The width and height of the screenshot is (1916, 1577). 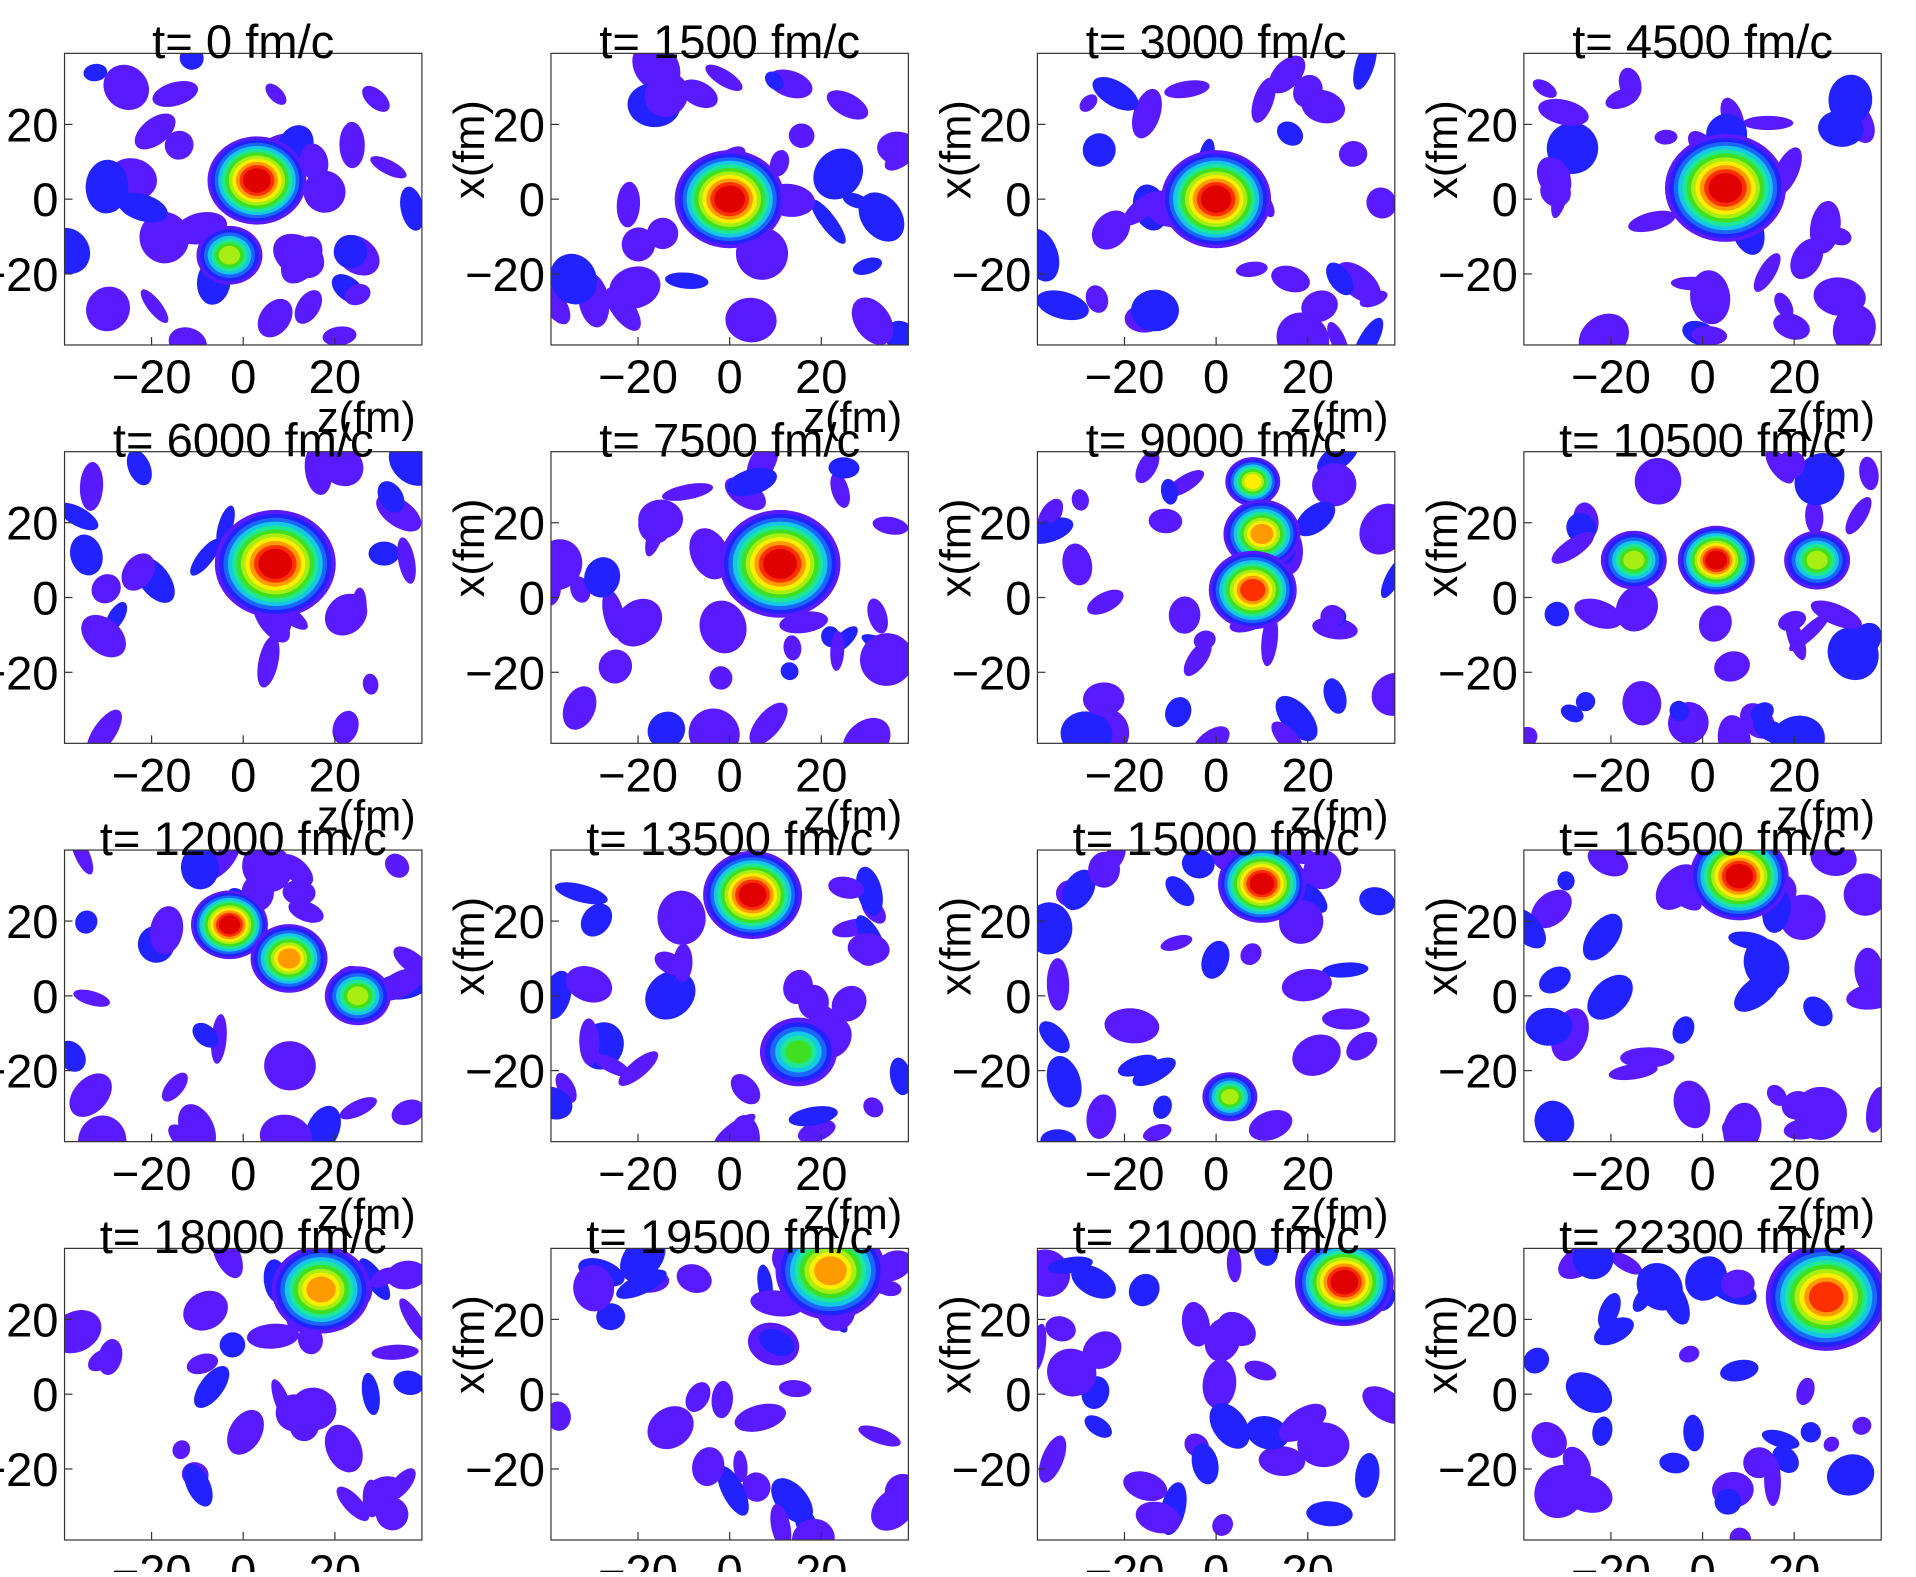 I want to click on x-tick-label: 20, so click(x=1308, y=376).